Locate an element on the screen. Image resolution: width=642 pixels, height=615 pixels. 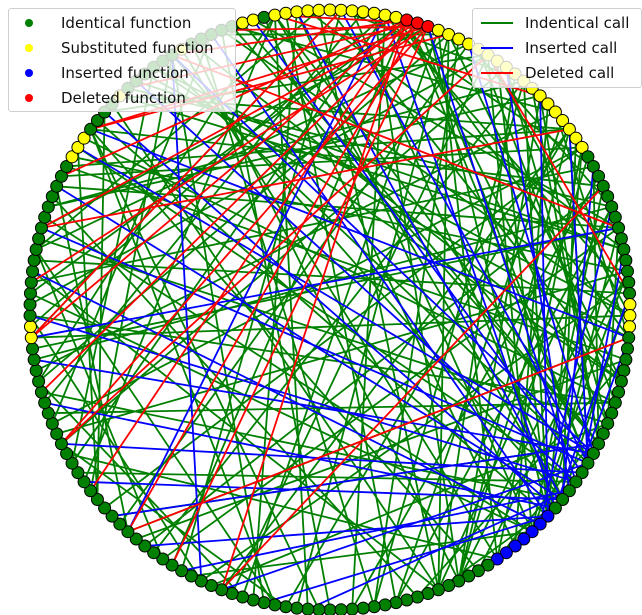
legend-label: Indentical call is located at coordinates (577, 23).